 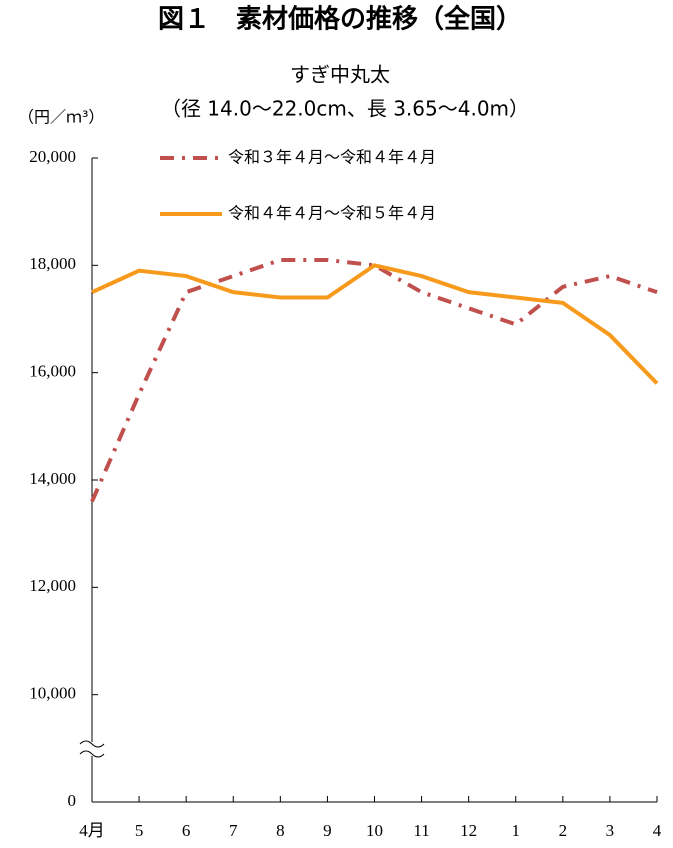 What do you see at coordinates (374, 830) in the screenshot?
I see `x-tick-label: 10` at bounding box center [374, 830].